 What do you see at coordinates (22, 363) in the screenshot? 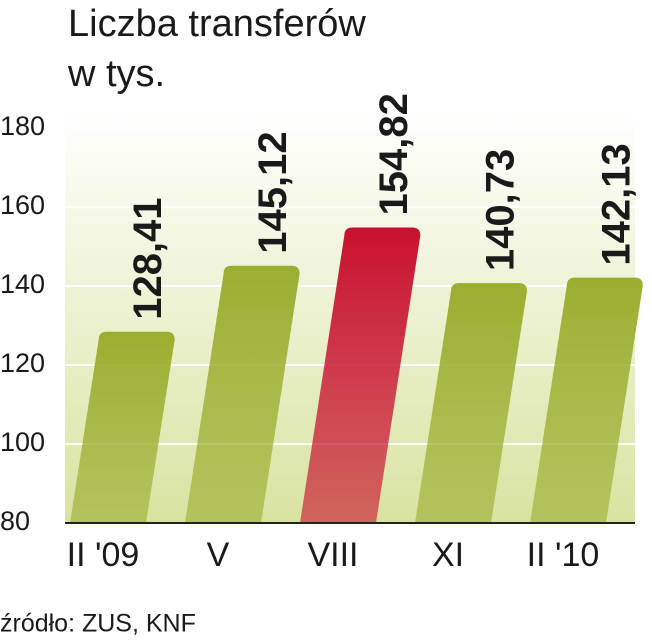
I see `y-tick-label: 120` at bounding box center [22, 363].